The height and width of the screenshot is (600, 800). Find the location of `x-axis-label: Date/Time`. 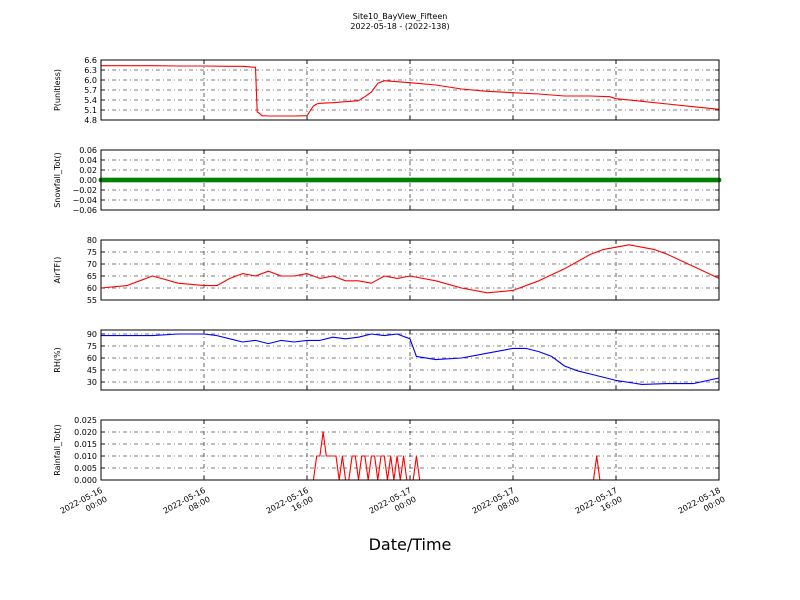

x-axis-label: Date/Time is located at coordinates (410, 544).